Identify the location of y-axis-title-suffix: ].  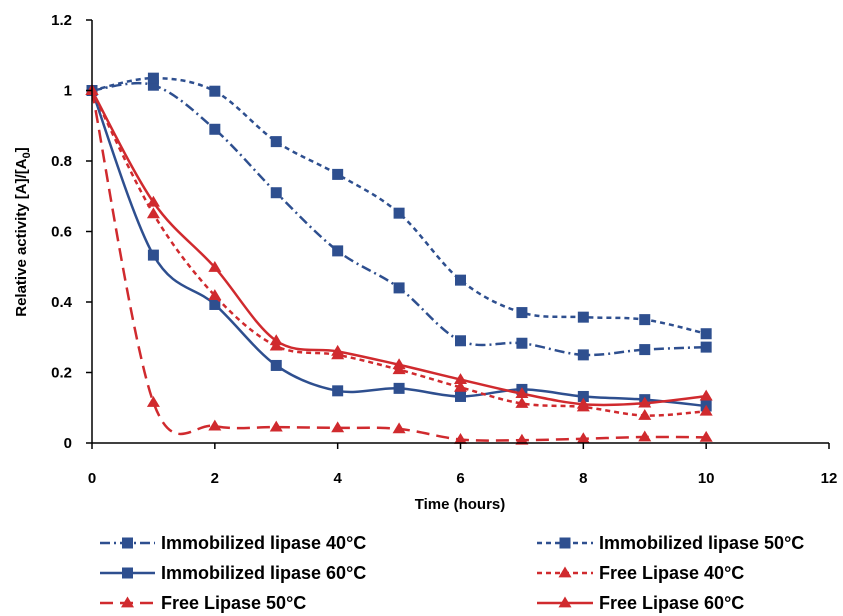
(21, 149).